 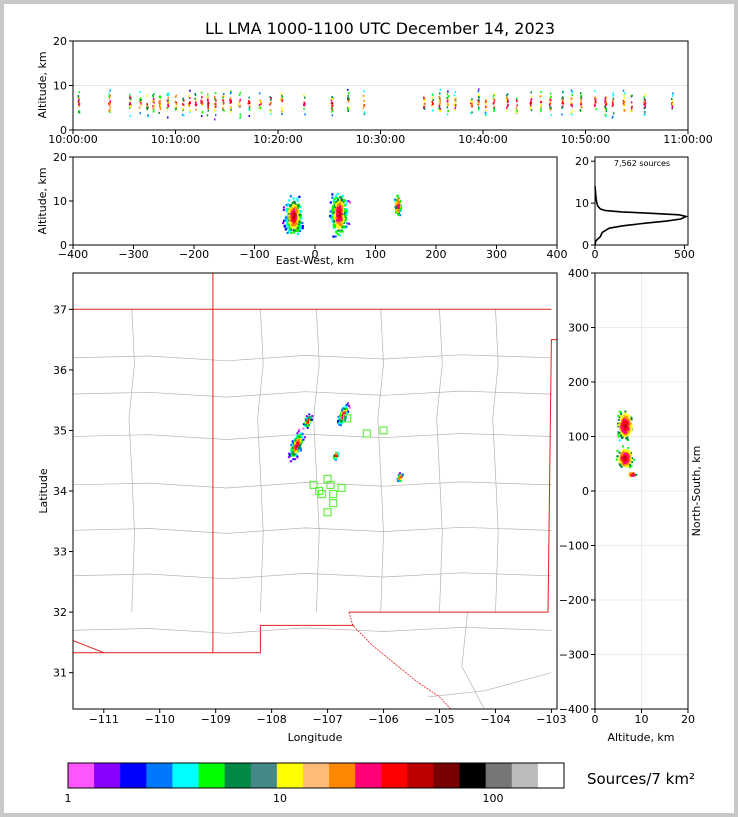 I want to click on altitude-ns-sources, so click(x=626, y=444).